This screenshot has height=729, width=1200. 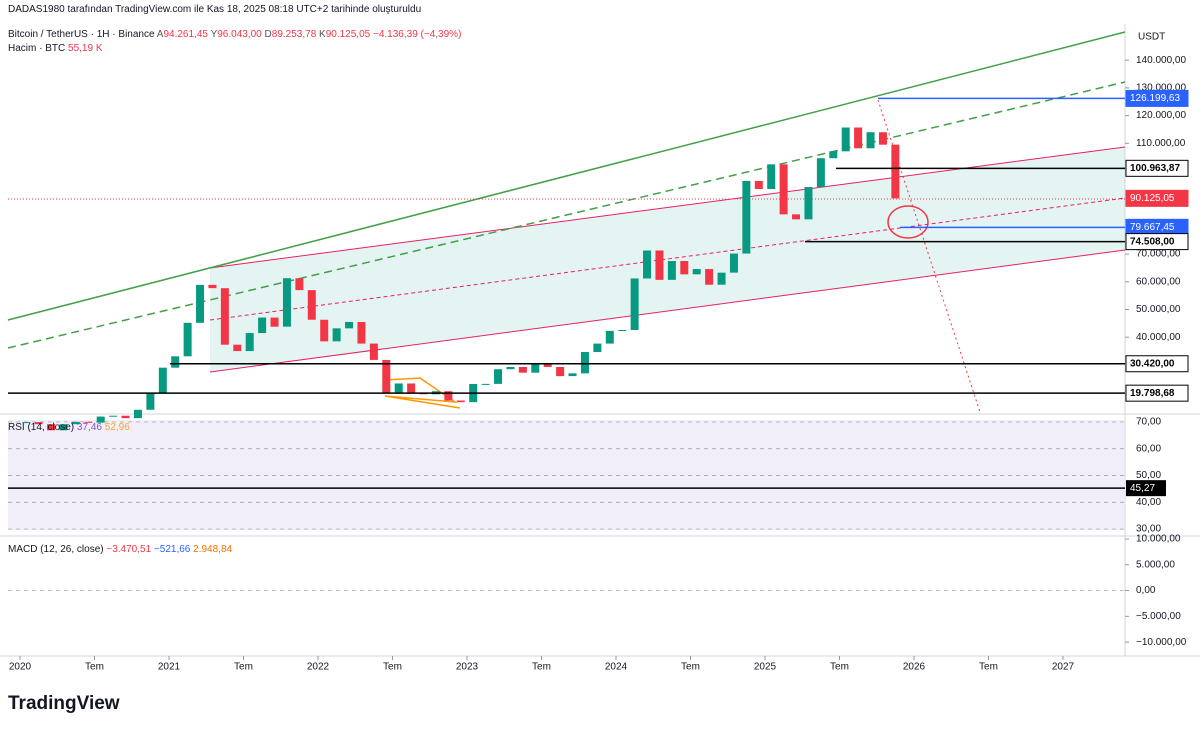 What do you see at coordinates (348, 34) in the screenshot?
I see `ohlc-value: 90.125,05` at bounding box center [348, 34].